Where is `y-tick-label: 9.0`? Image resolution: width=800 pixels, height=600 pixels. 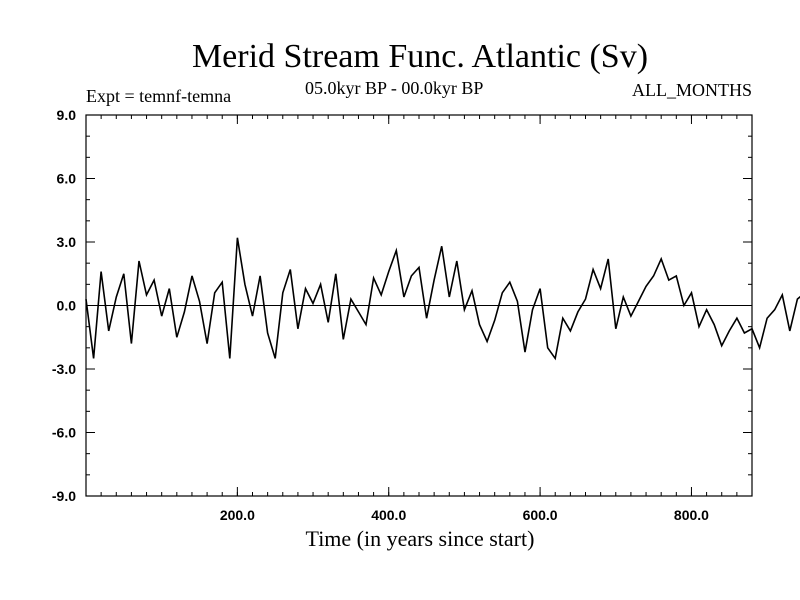
y-tick-label: 9.0 is located at coordinates (67, 115).